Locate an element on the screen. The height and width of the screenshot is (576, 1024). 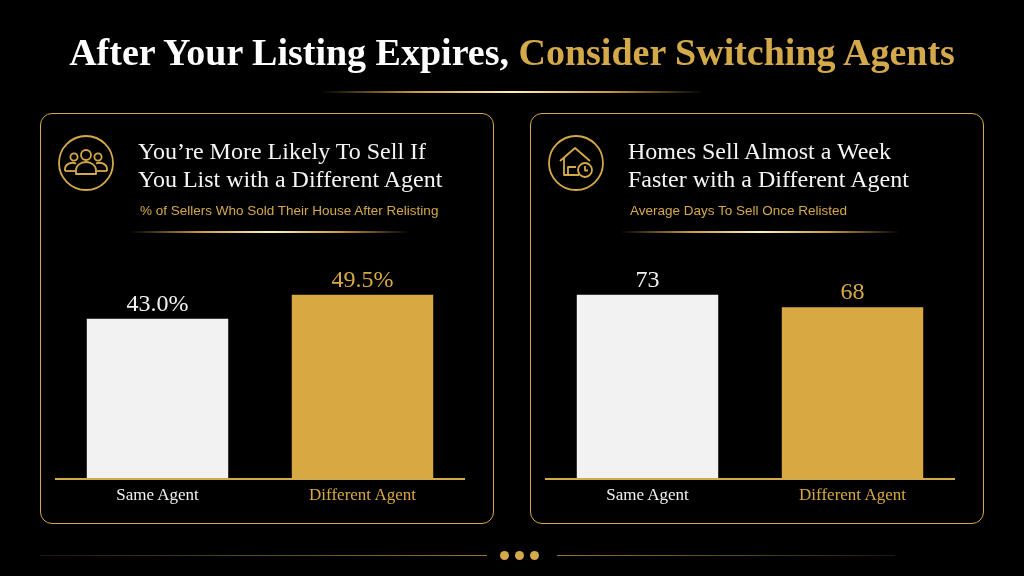
text: After Your Listing Expires, is located at coordinates (289, 52).